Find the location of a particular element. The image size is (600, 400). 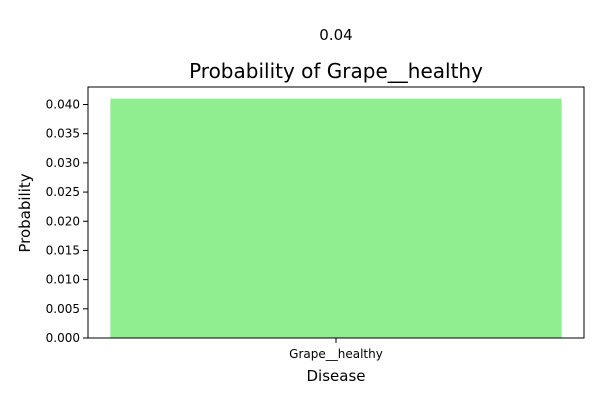

x-axis-label: Disease is located at coordinates (336, 376).